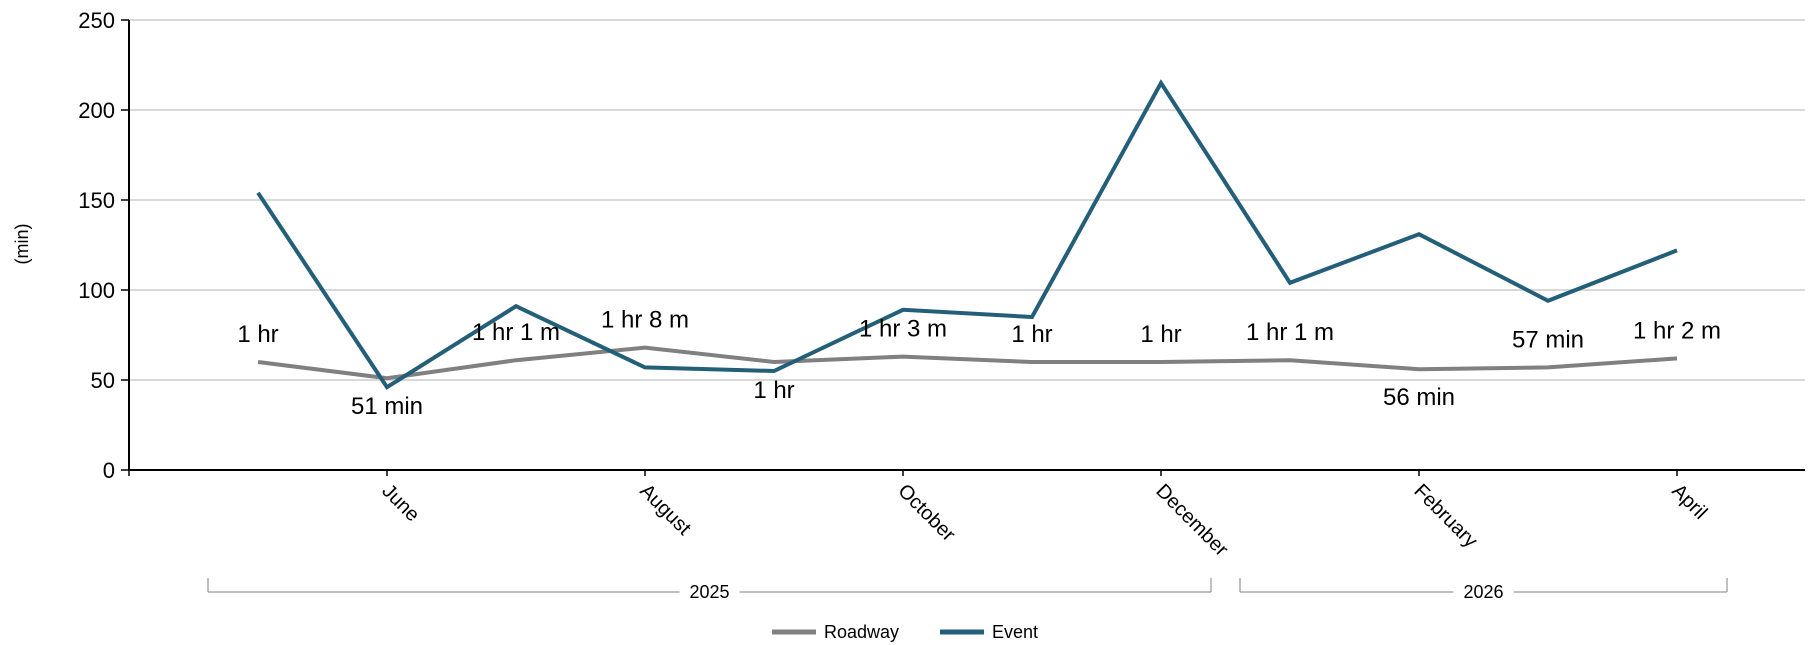 Image resolution: width=1810 pixels, height=645 pixels. What do you see at coordinates (1677, 330) in the screenshot?
I see `data-label: 1 hr 2 m` at bounding box center [1677, 330].